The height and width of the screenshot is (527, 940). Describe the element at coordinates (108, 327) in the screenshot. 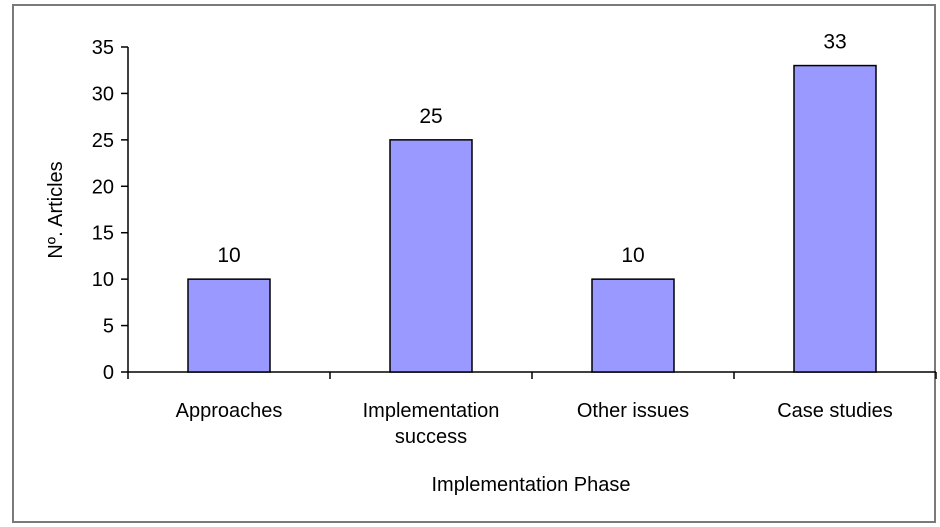

I see `y-tick-label: 5` at that location.